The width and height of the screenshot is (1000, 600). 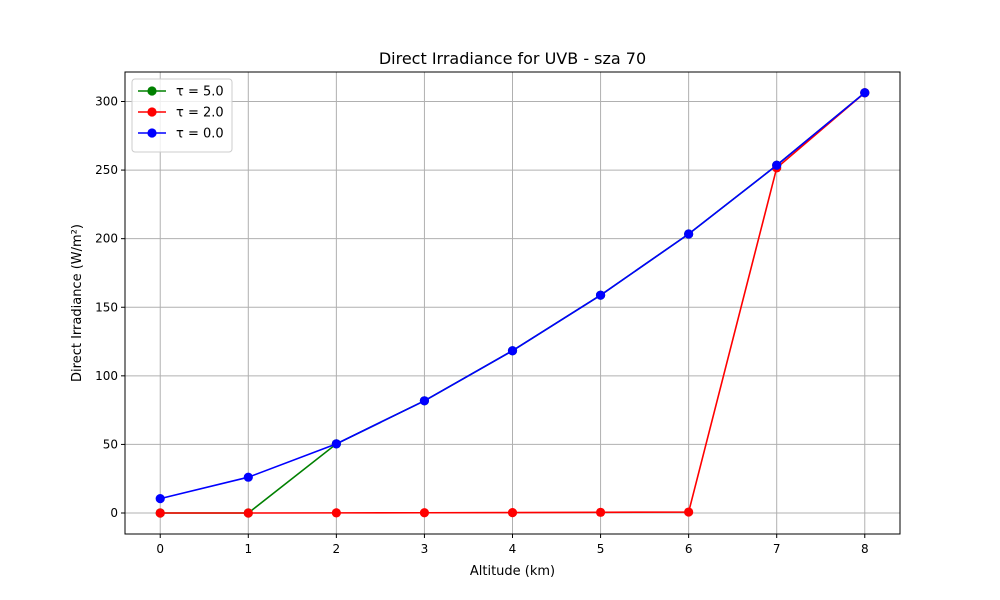 What do you see at coordinates (512, 571) in the screenshot?
I see `x-axis-label: Altitude (km)` at bounding box center [512, 571].